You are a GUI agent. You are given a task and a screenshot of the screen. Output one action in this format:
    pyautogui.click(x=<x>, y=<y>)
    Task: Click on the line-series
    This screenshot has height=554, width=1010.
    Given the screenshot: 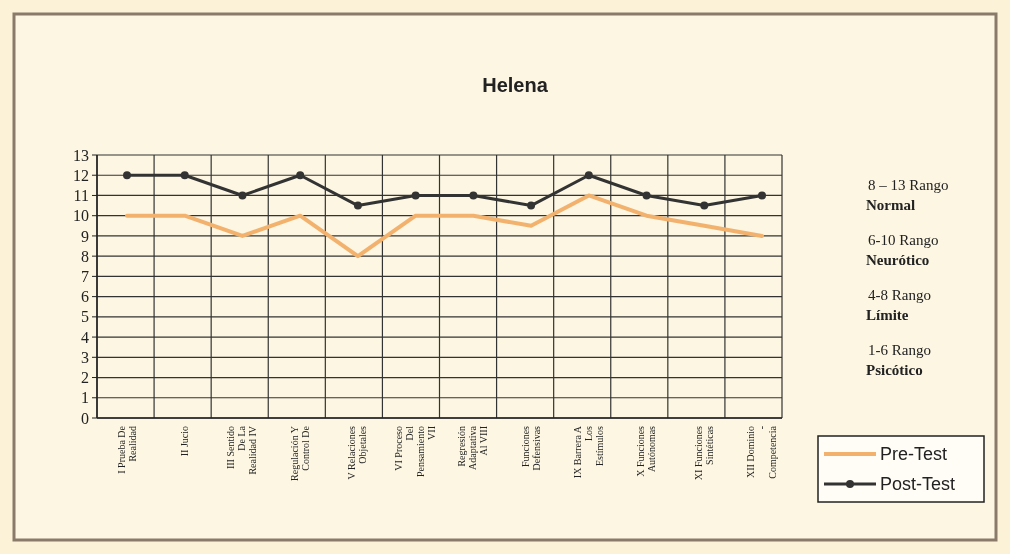 What is the action you would take?
    pyautogui.click(x=444, y=226)
    